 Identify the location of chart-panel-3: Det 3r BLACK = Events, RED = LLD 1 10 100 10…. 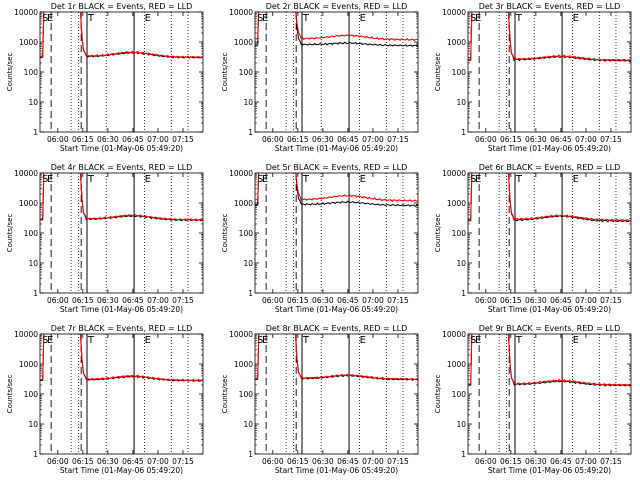
(533, 77).